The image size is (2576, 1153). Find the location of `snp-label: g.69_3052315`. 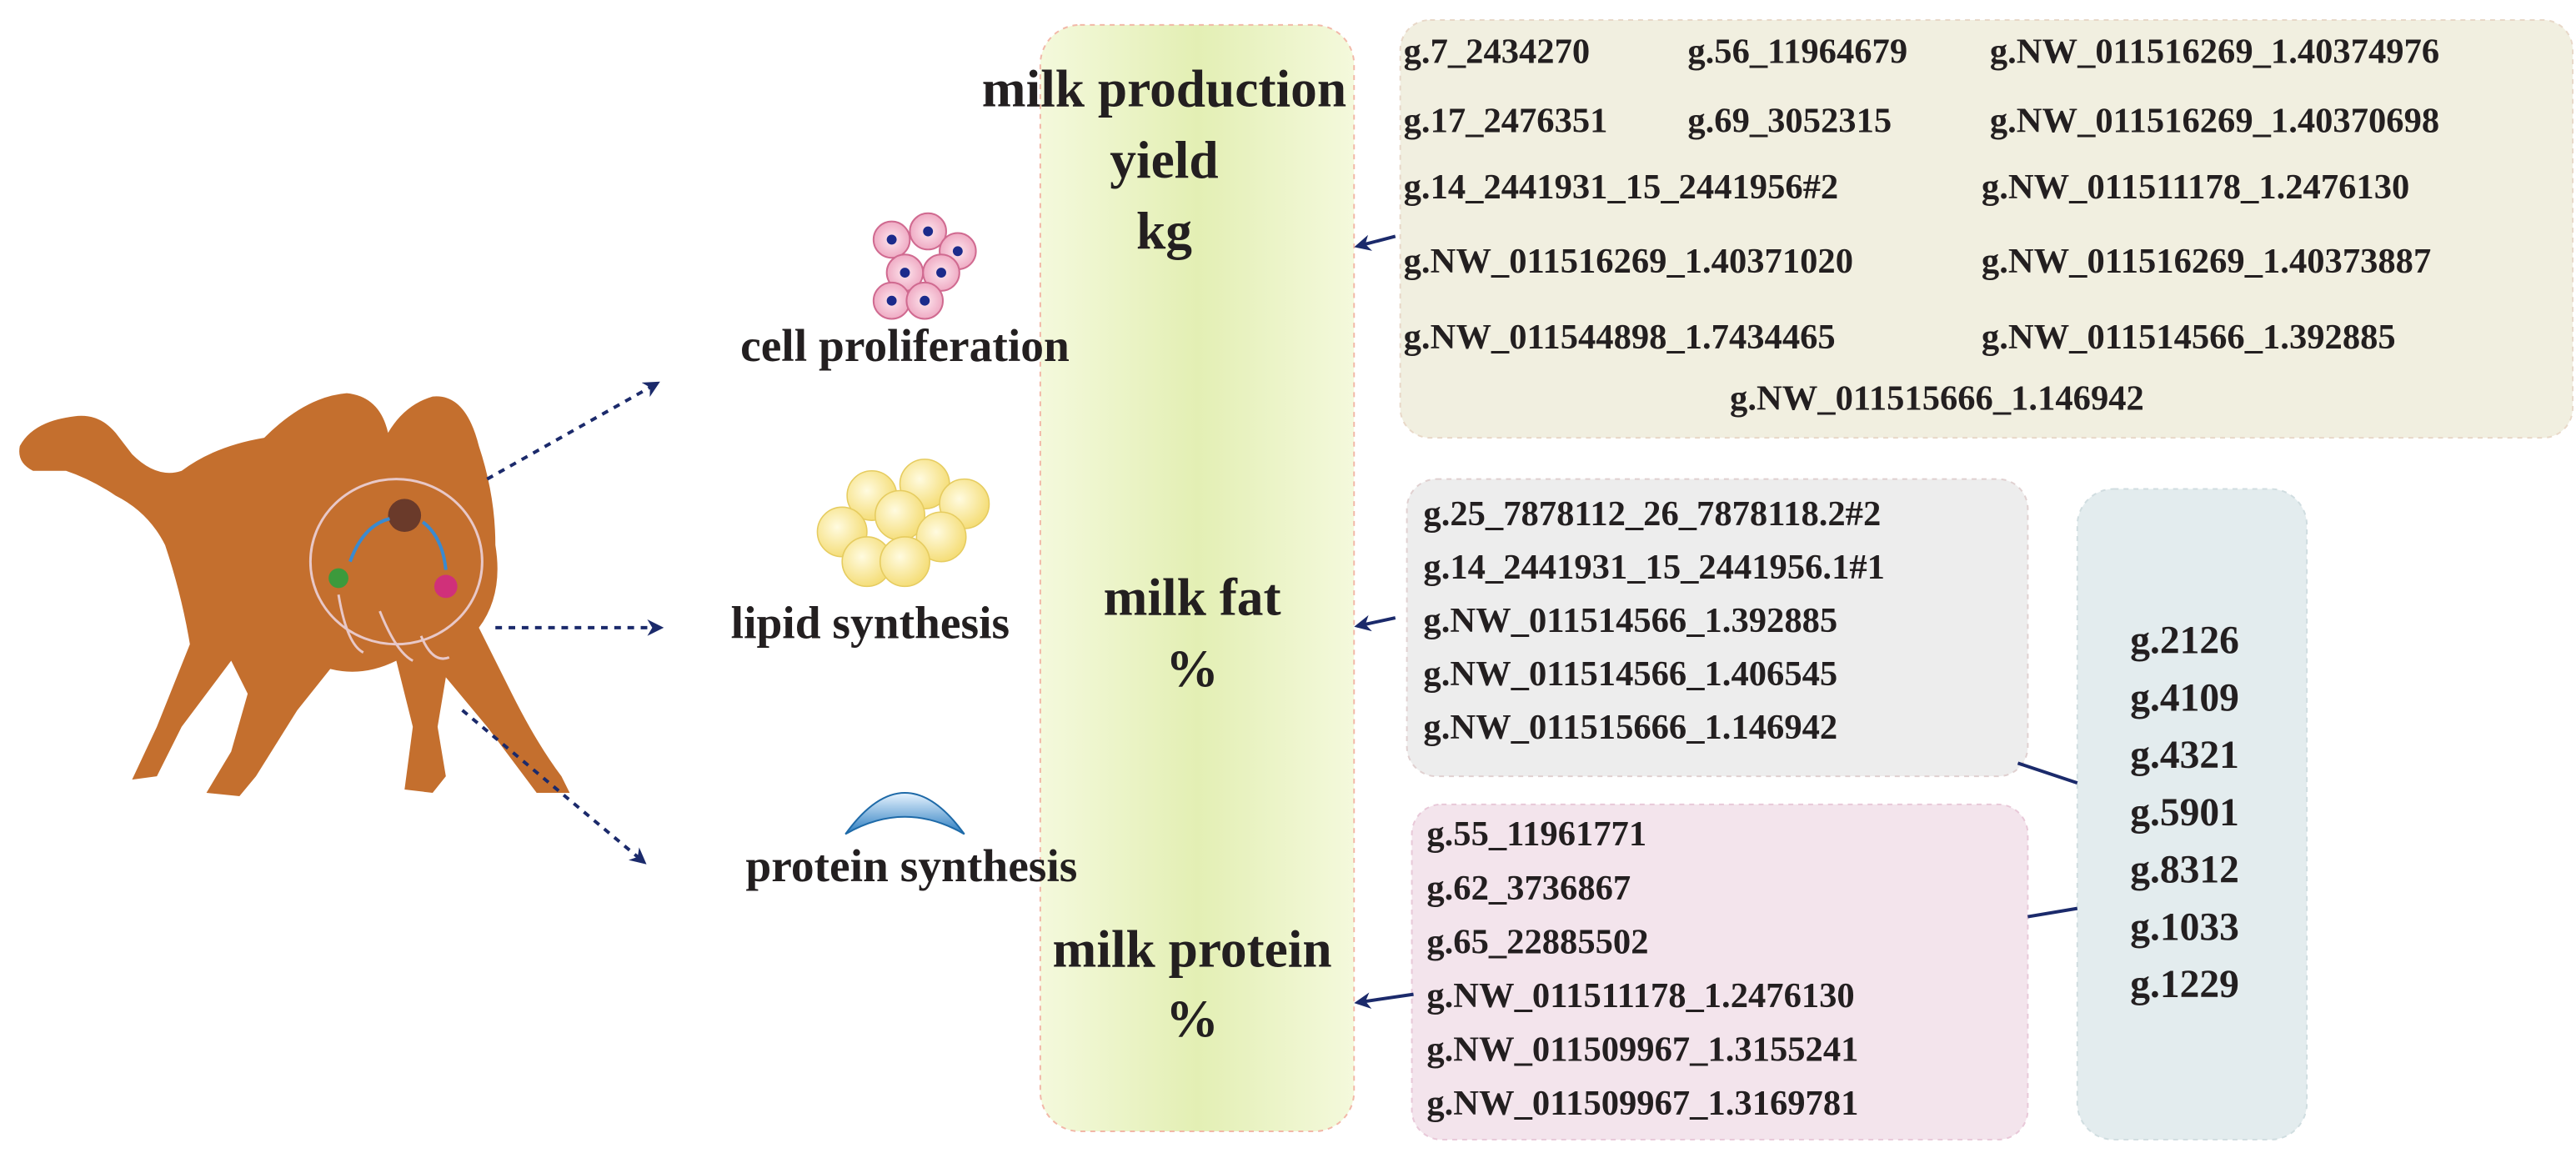

snp-label: g.69_3052315 is located at coordinates (1789, 121).